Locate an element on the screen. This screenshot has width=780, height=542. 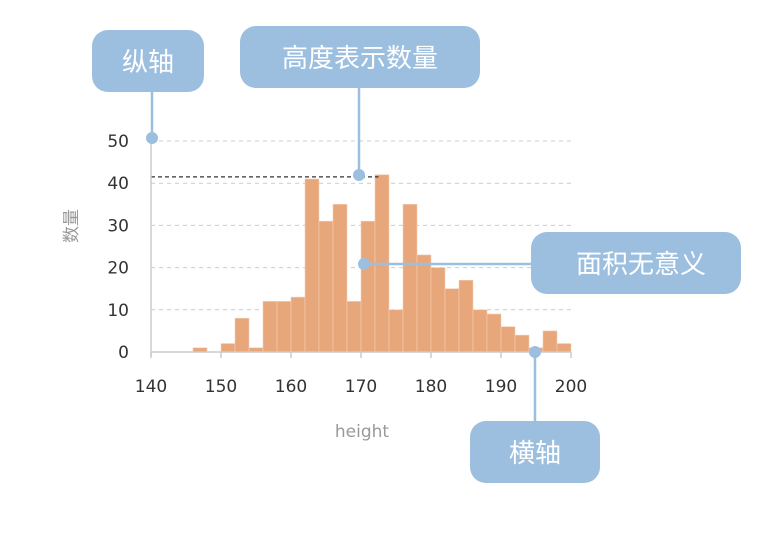
callout-x-axis-dot is located at coordinates (535, 352).